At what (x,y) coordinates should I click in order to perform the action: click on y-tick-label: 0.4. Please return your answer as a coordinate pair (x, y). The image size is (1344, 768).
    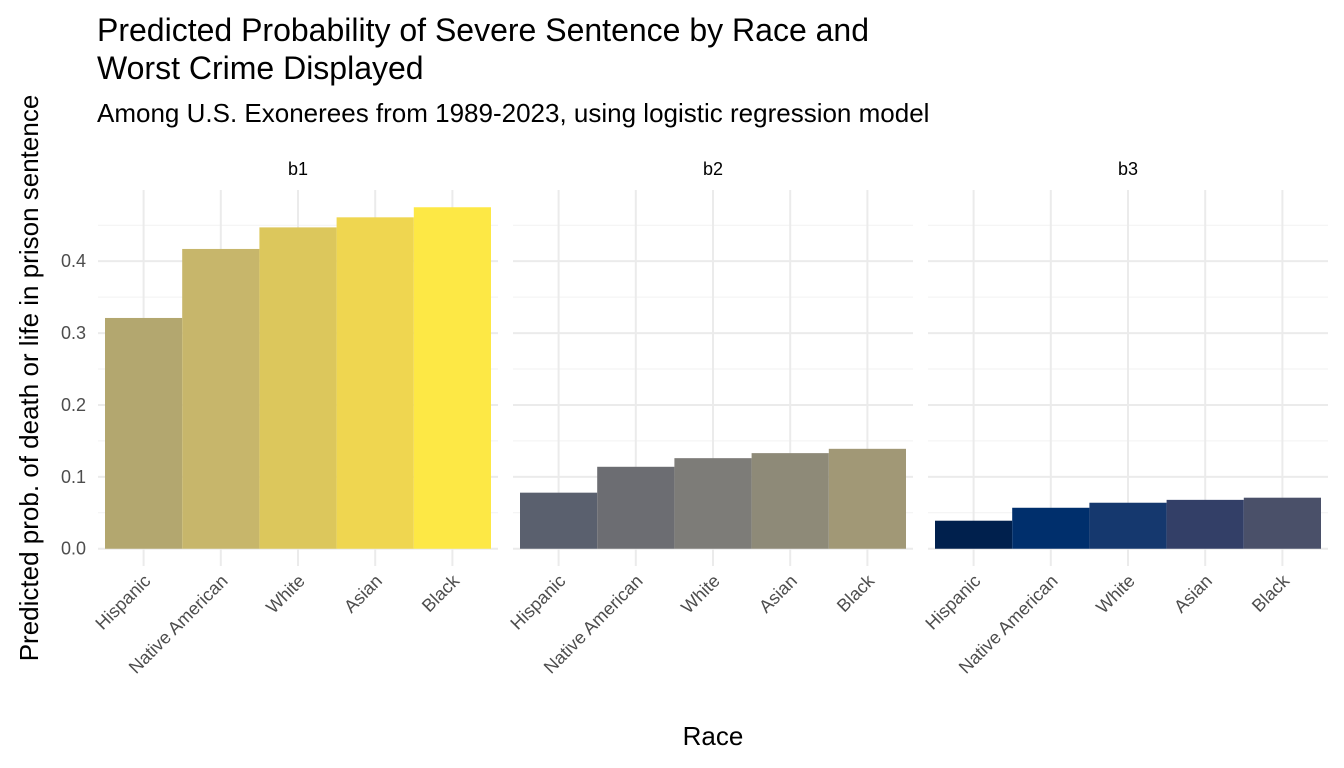
    Looking at the image, I should click on (73, 261).